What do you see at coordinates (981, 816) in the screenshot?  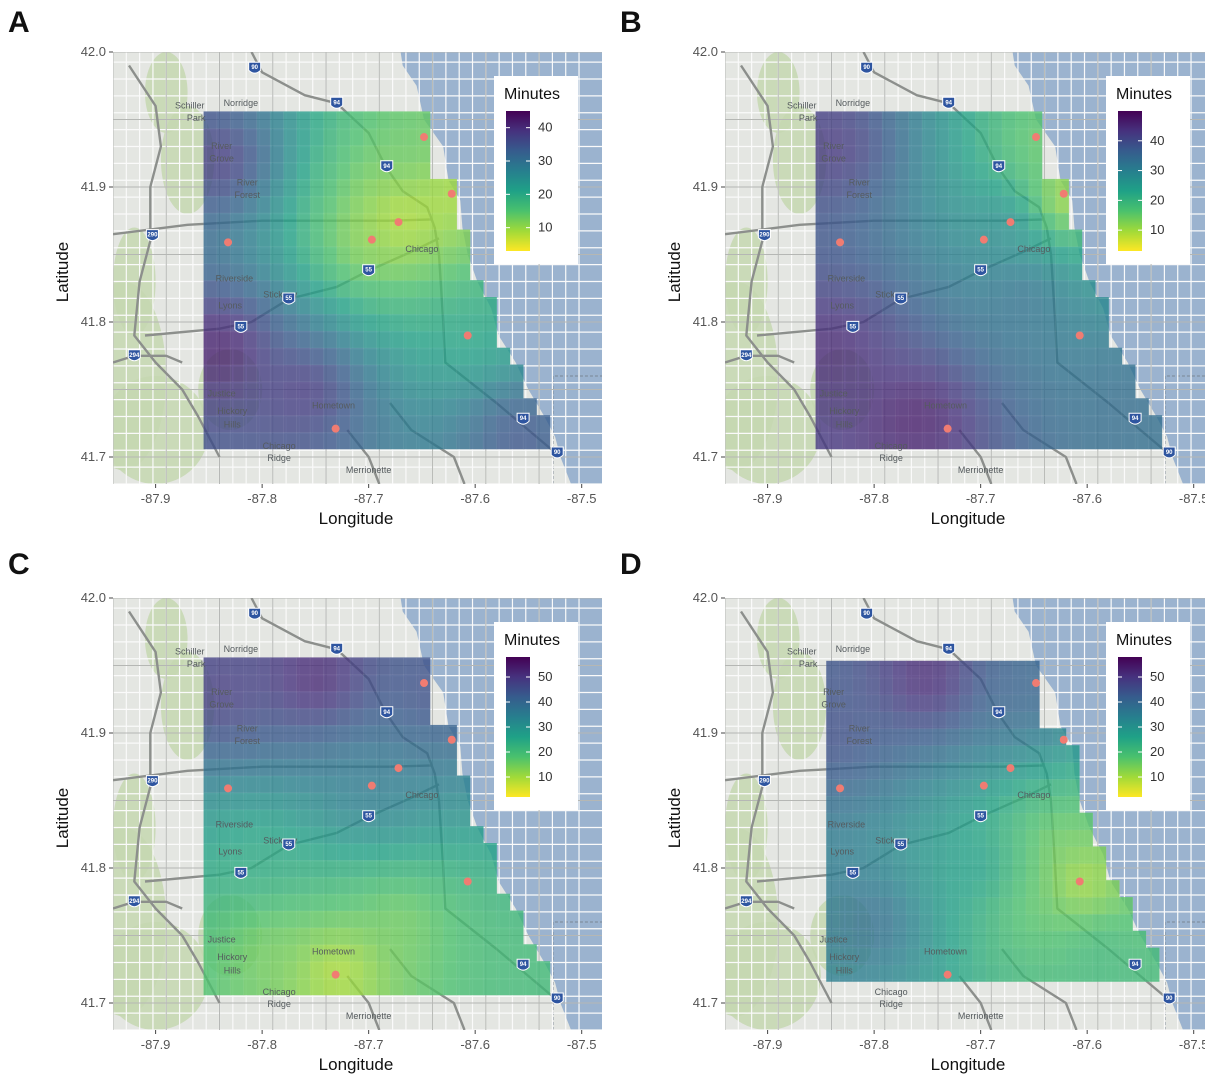 I see `interstate-shield-icon` at bounding box center [981, 816].